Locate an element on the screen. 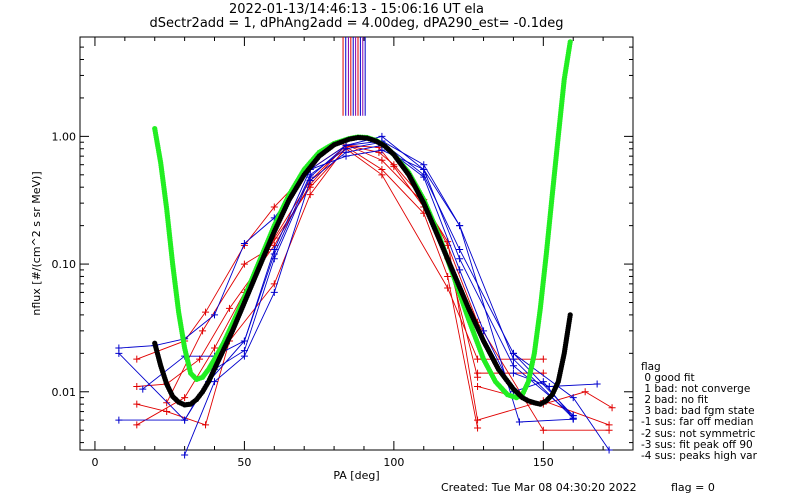  x-axis-label: PA [deg] is located at coordinates (356, 475).